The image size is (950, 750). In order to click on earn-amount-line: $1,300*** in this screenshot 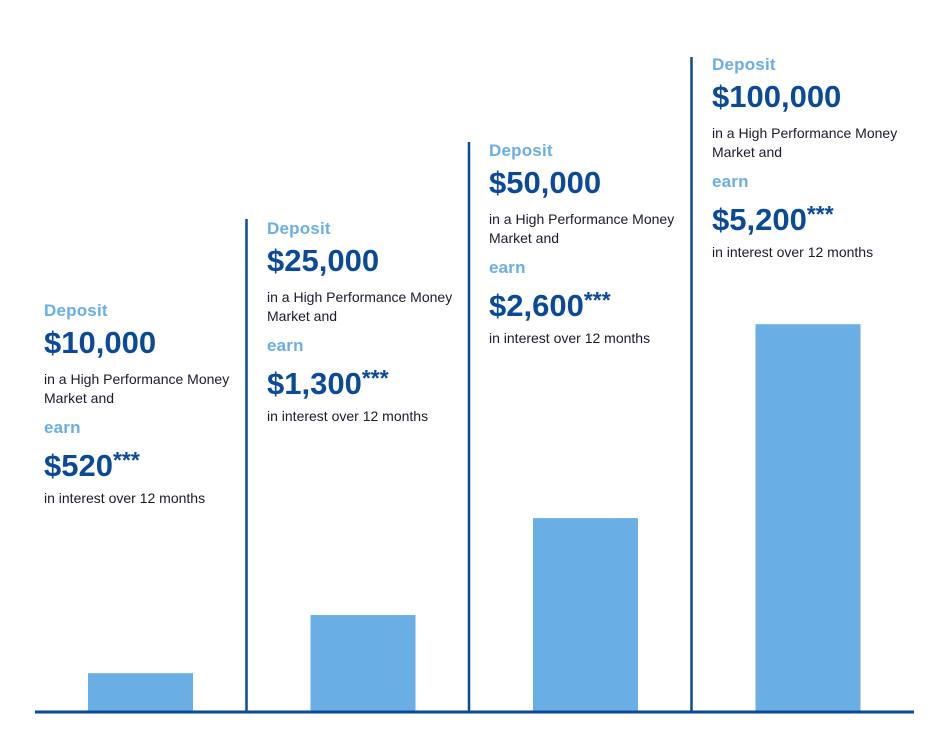, I will do `click(374, 381)`.